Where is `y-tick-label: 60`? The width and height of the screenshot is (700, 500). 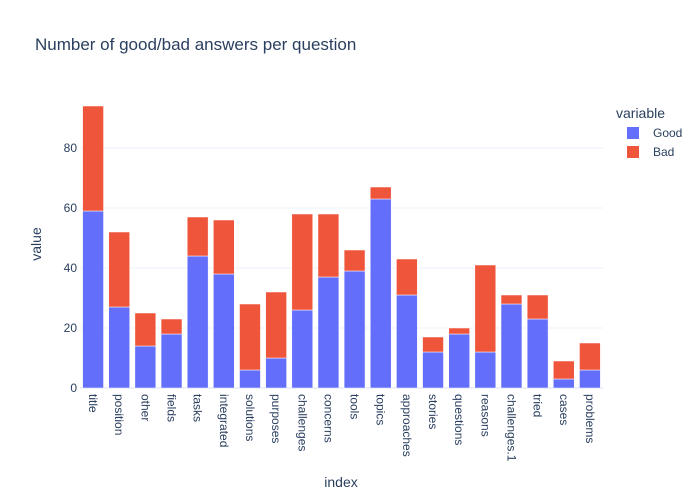
y-tick-label: 60 is located at coordinates (71, 208).